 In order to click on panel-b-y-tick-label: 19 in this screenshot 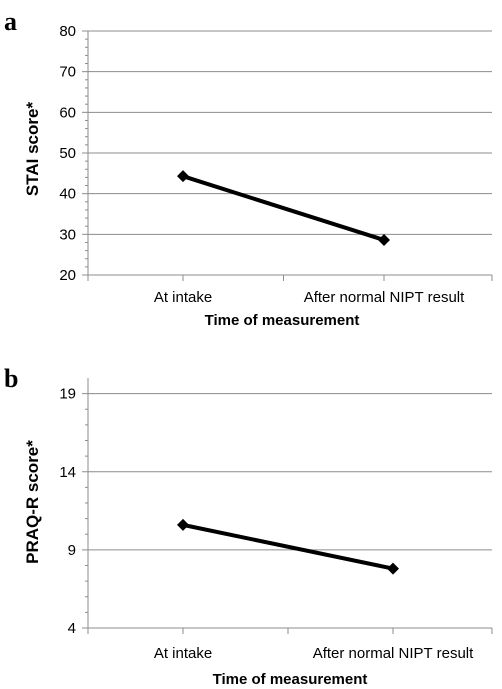, I will do `click(67, 394)`.